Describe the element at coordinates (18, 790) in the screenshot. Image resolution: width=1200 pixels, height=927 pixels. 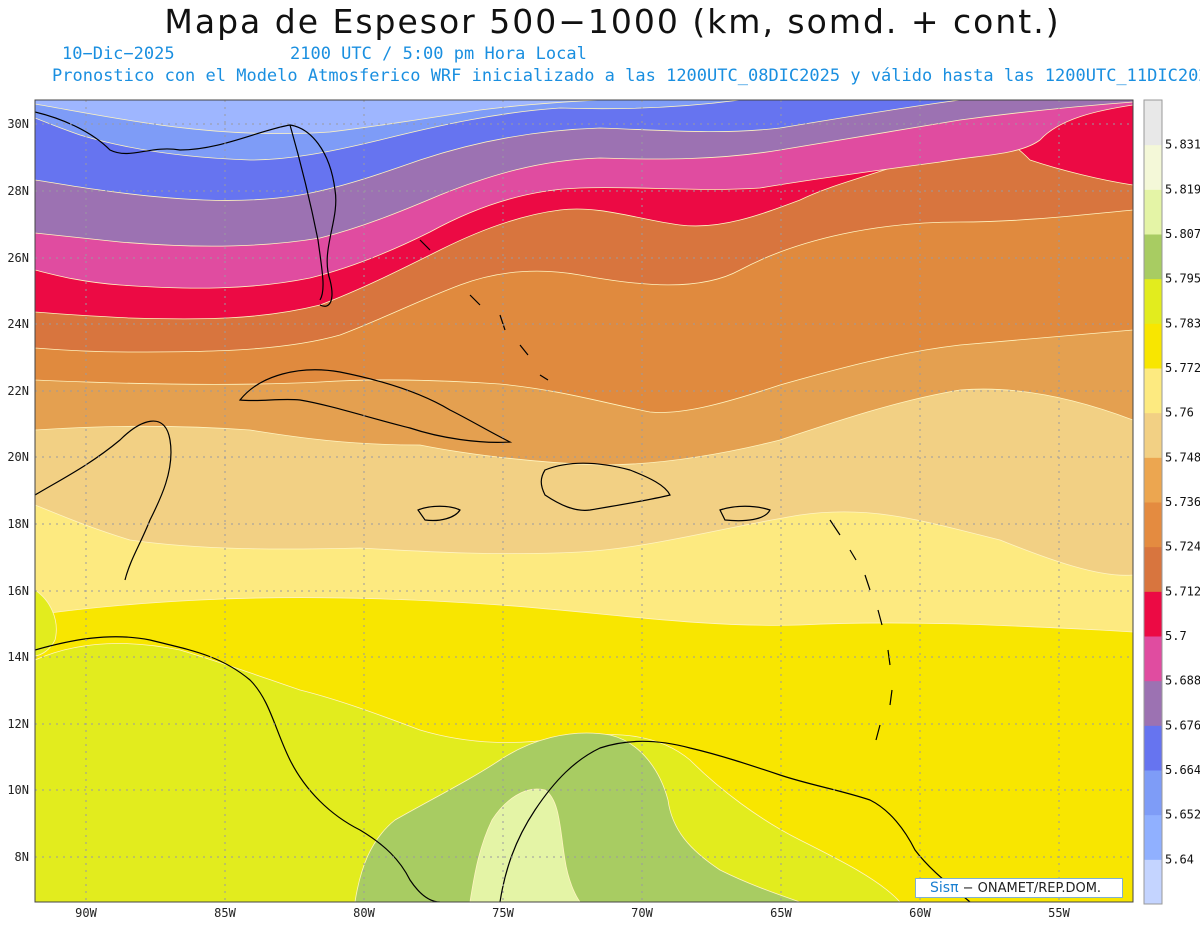
I see `lat-tick: 10N` at that location.